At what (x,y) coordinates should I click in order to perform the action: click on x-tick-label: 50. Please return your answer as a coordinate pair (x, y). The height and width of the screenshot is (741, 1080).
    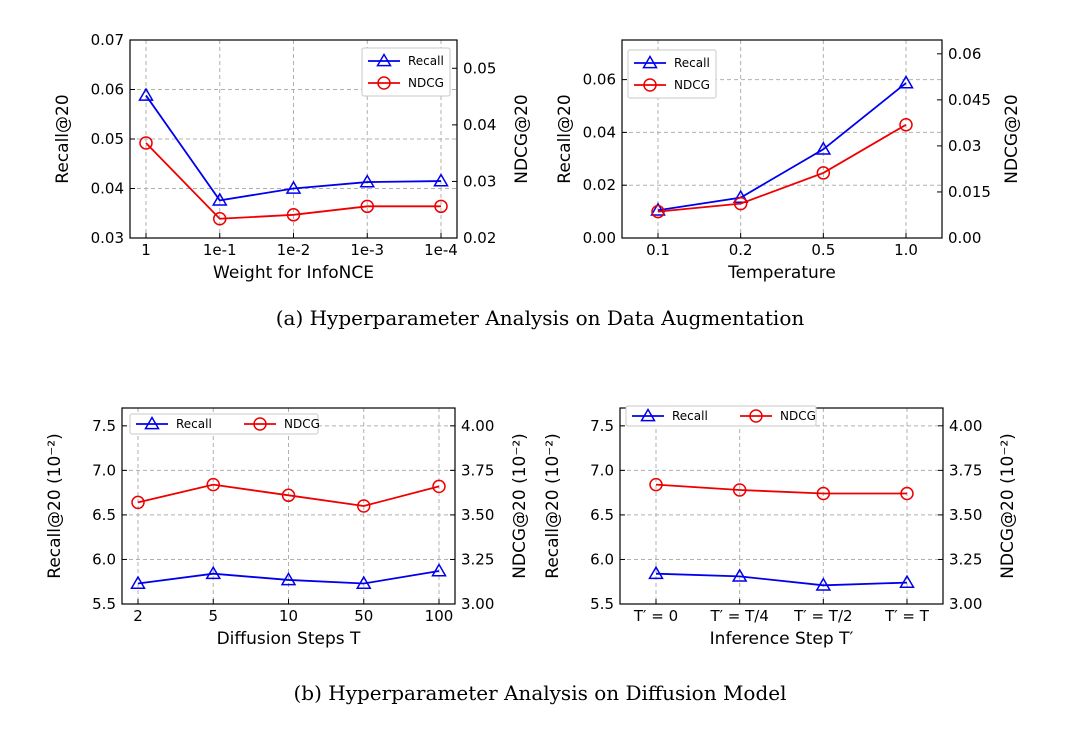
    Looking at the image, I should click on (363, 616).